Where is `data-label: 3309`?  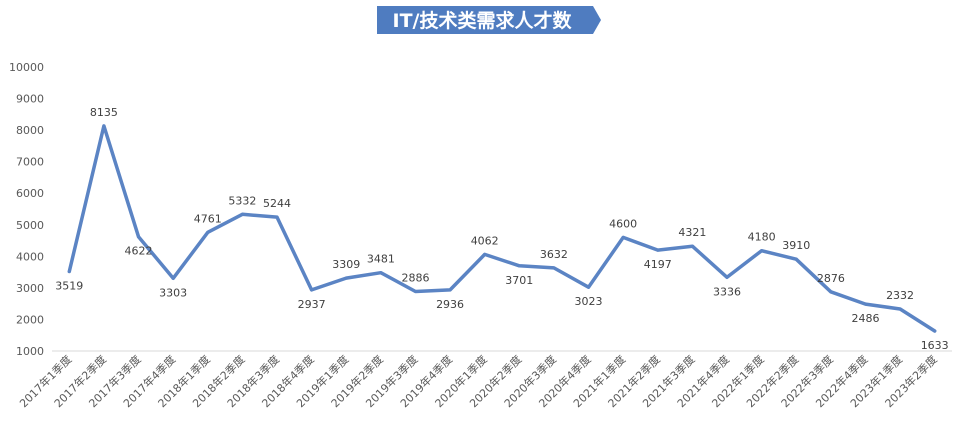
data-label: 3309 is located at coordinates (346, 264).